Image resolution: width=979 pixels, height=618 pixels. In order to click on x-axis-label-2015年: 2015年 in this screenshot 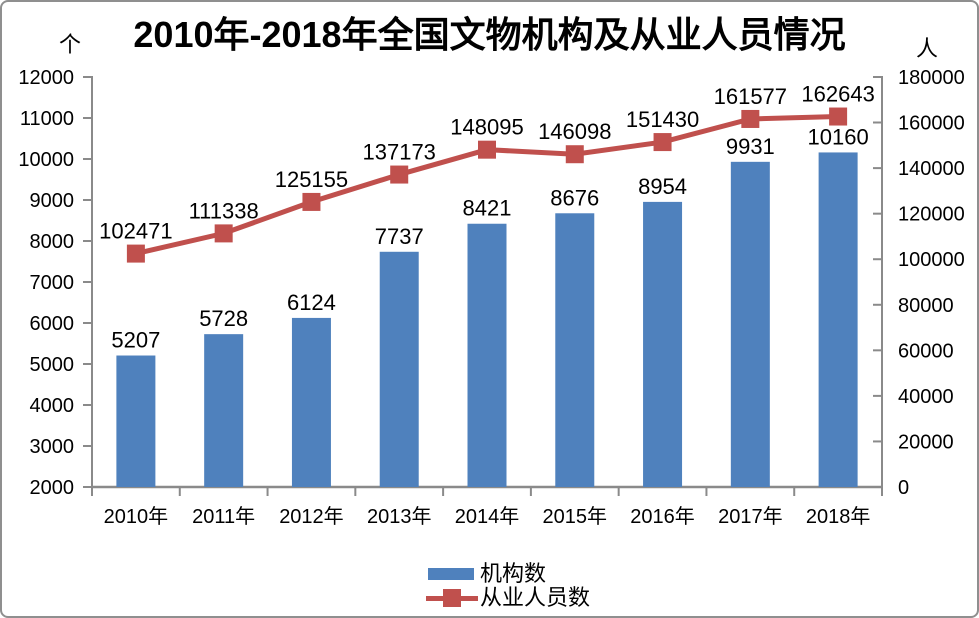, I will do `click(575, 516)`.